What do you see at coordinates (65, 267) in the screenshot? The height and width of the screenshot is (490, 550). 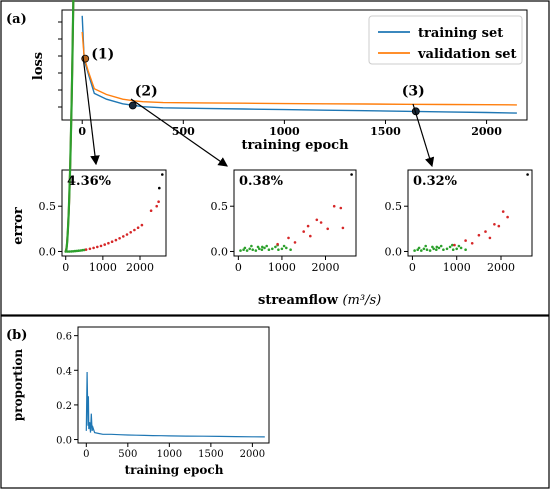 I see `scatter-x-tick-label: 0` at bounding box center [65, 267].